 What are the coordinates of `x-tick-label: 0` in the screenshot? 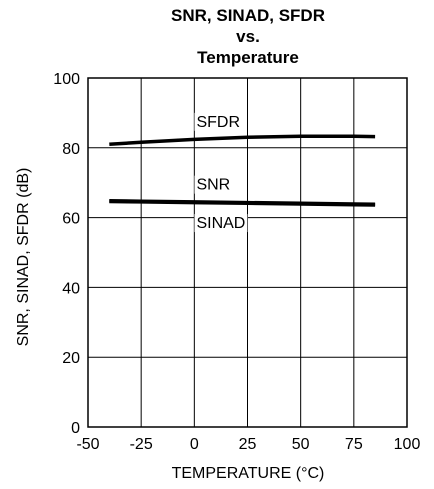 It's located at (194, 444).